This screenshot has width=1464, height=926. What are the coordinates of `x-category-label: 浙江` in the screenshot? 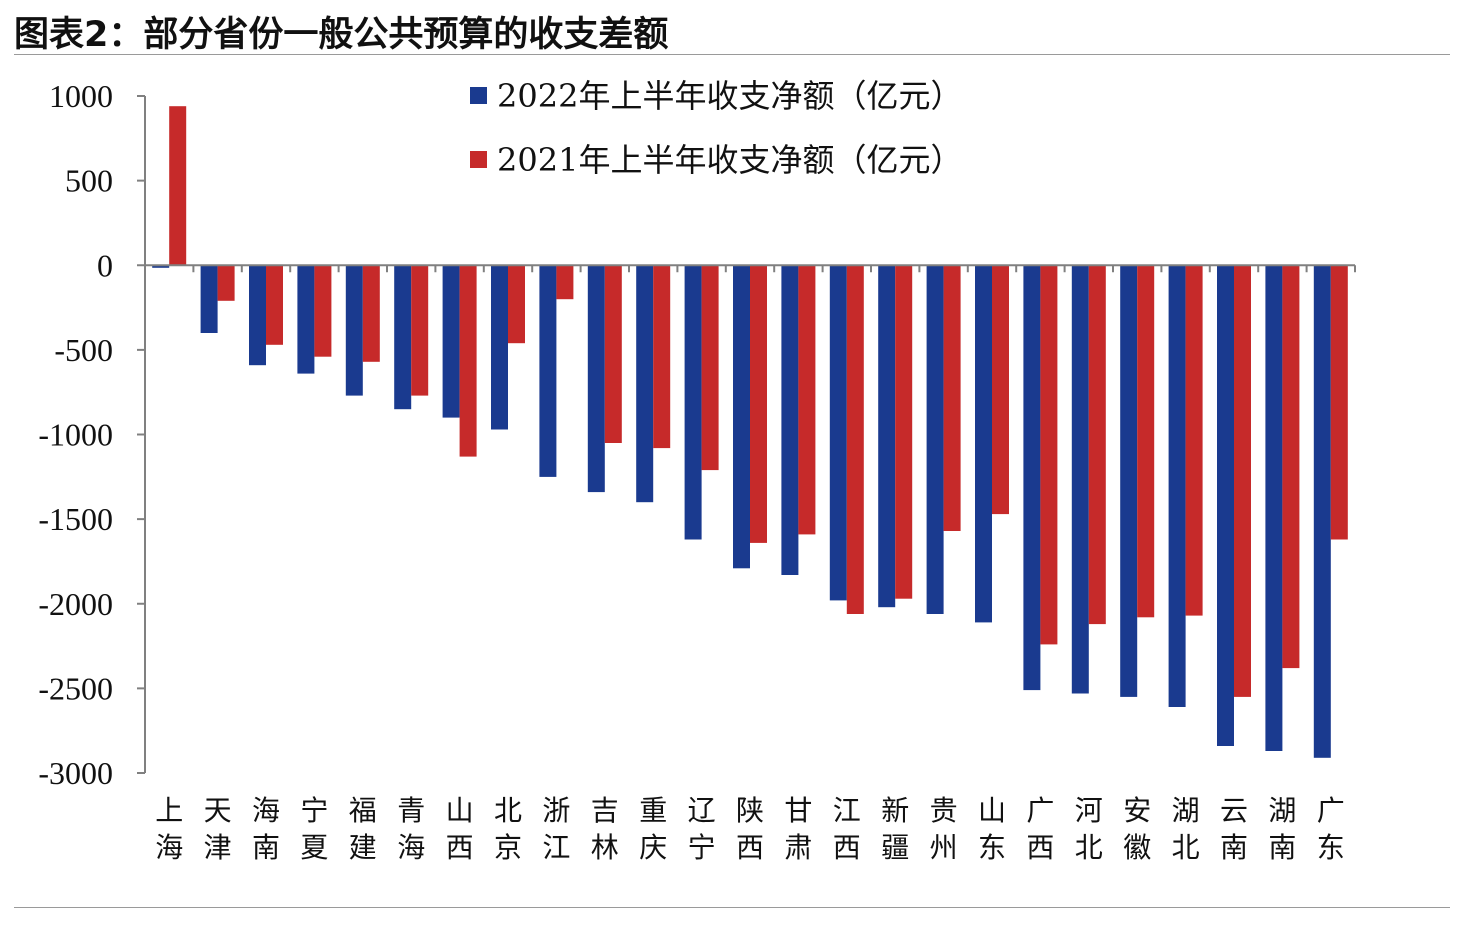 It's located at (556, 829).